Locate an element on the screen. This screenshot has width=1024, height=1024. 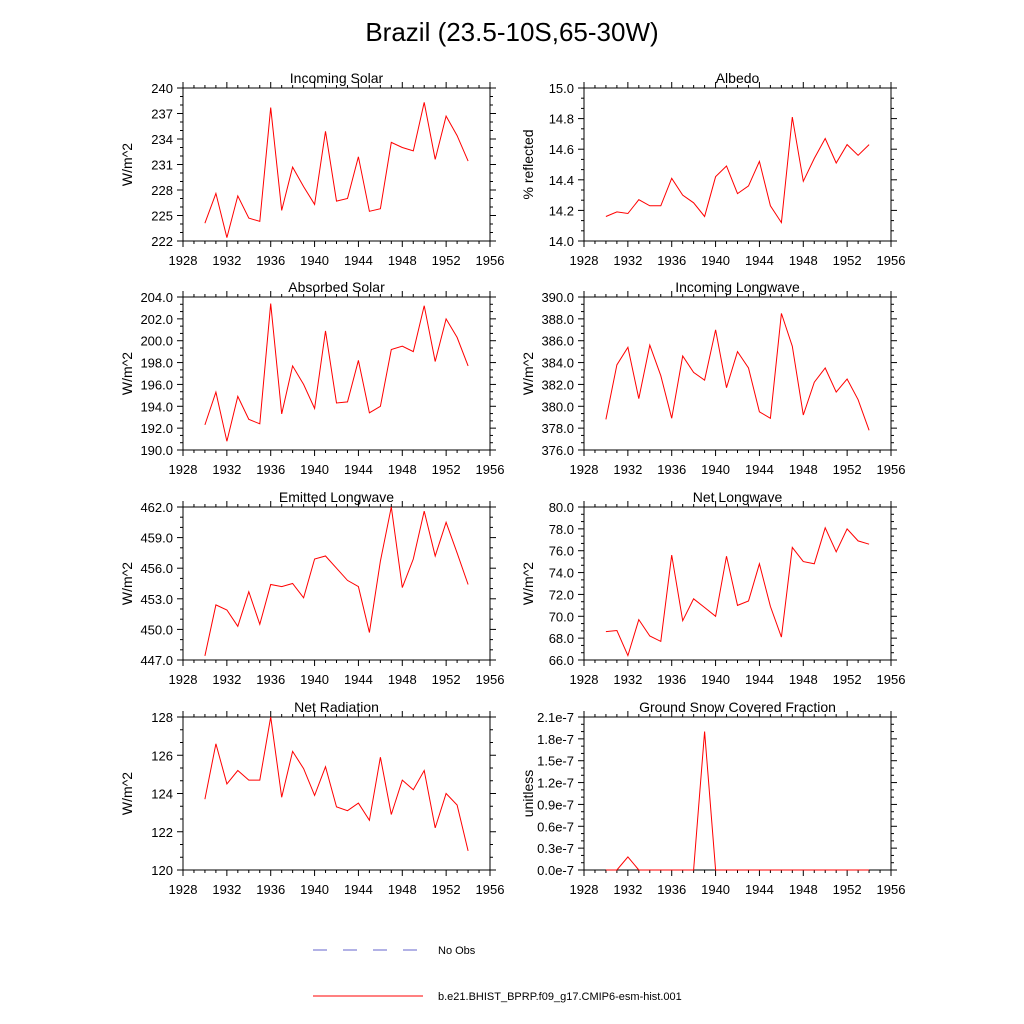
panel-title: Emitted Longwave is located at coordinates (336, 497).